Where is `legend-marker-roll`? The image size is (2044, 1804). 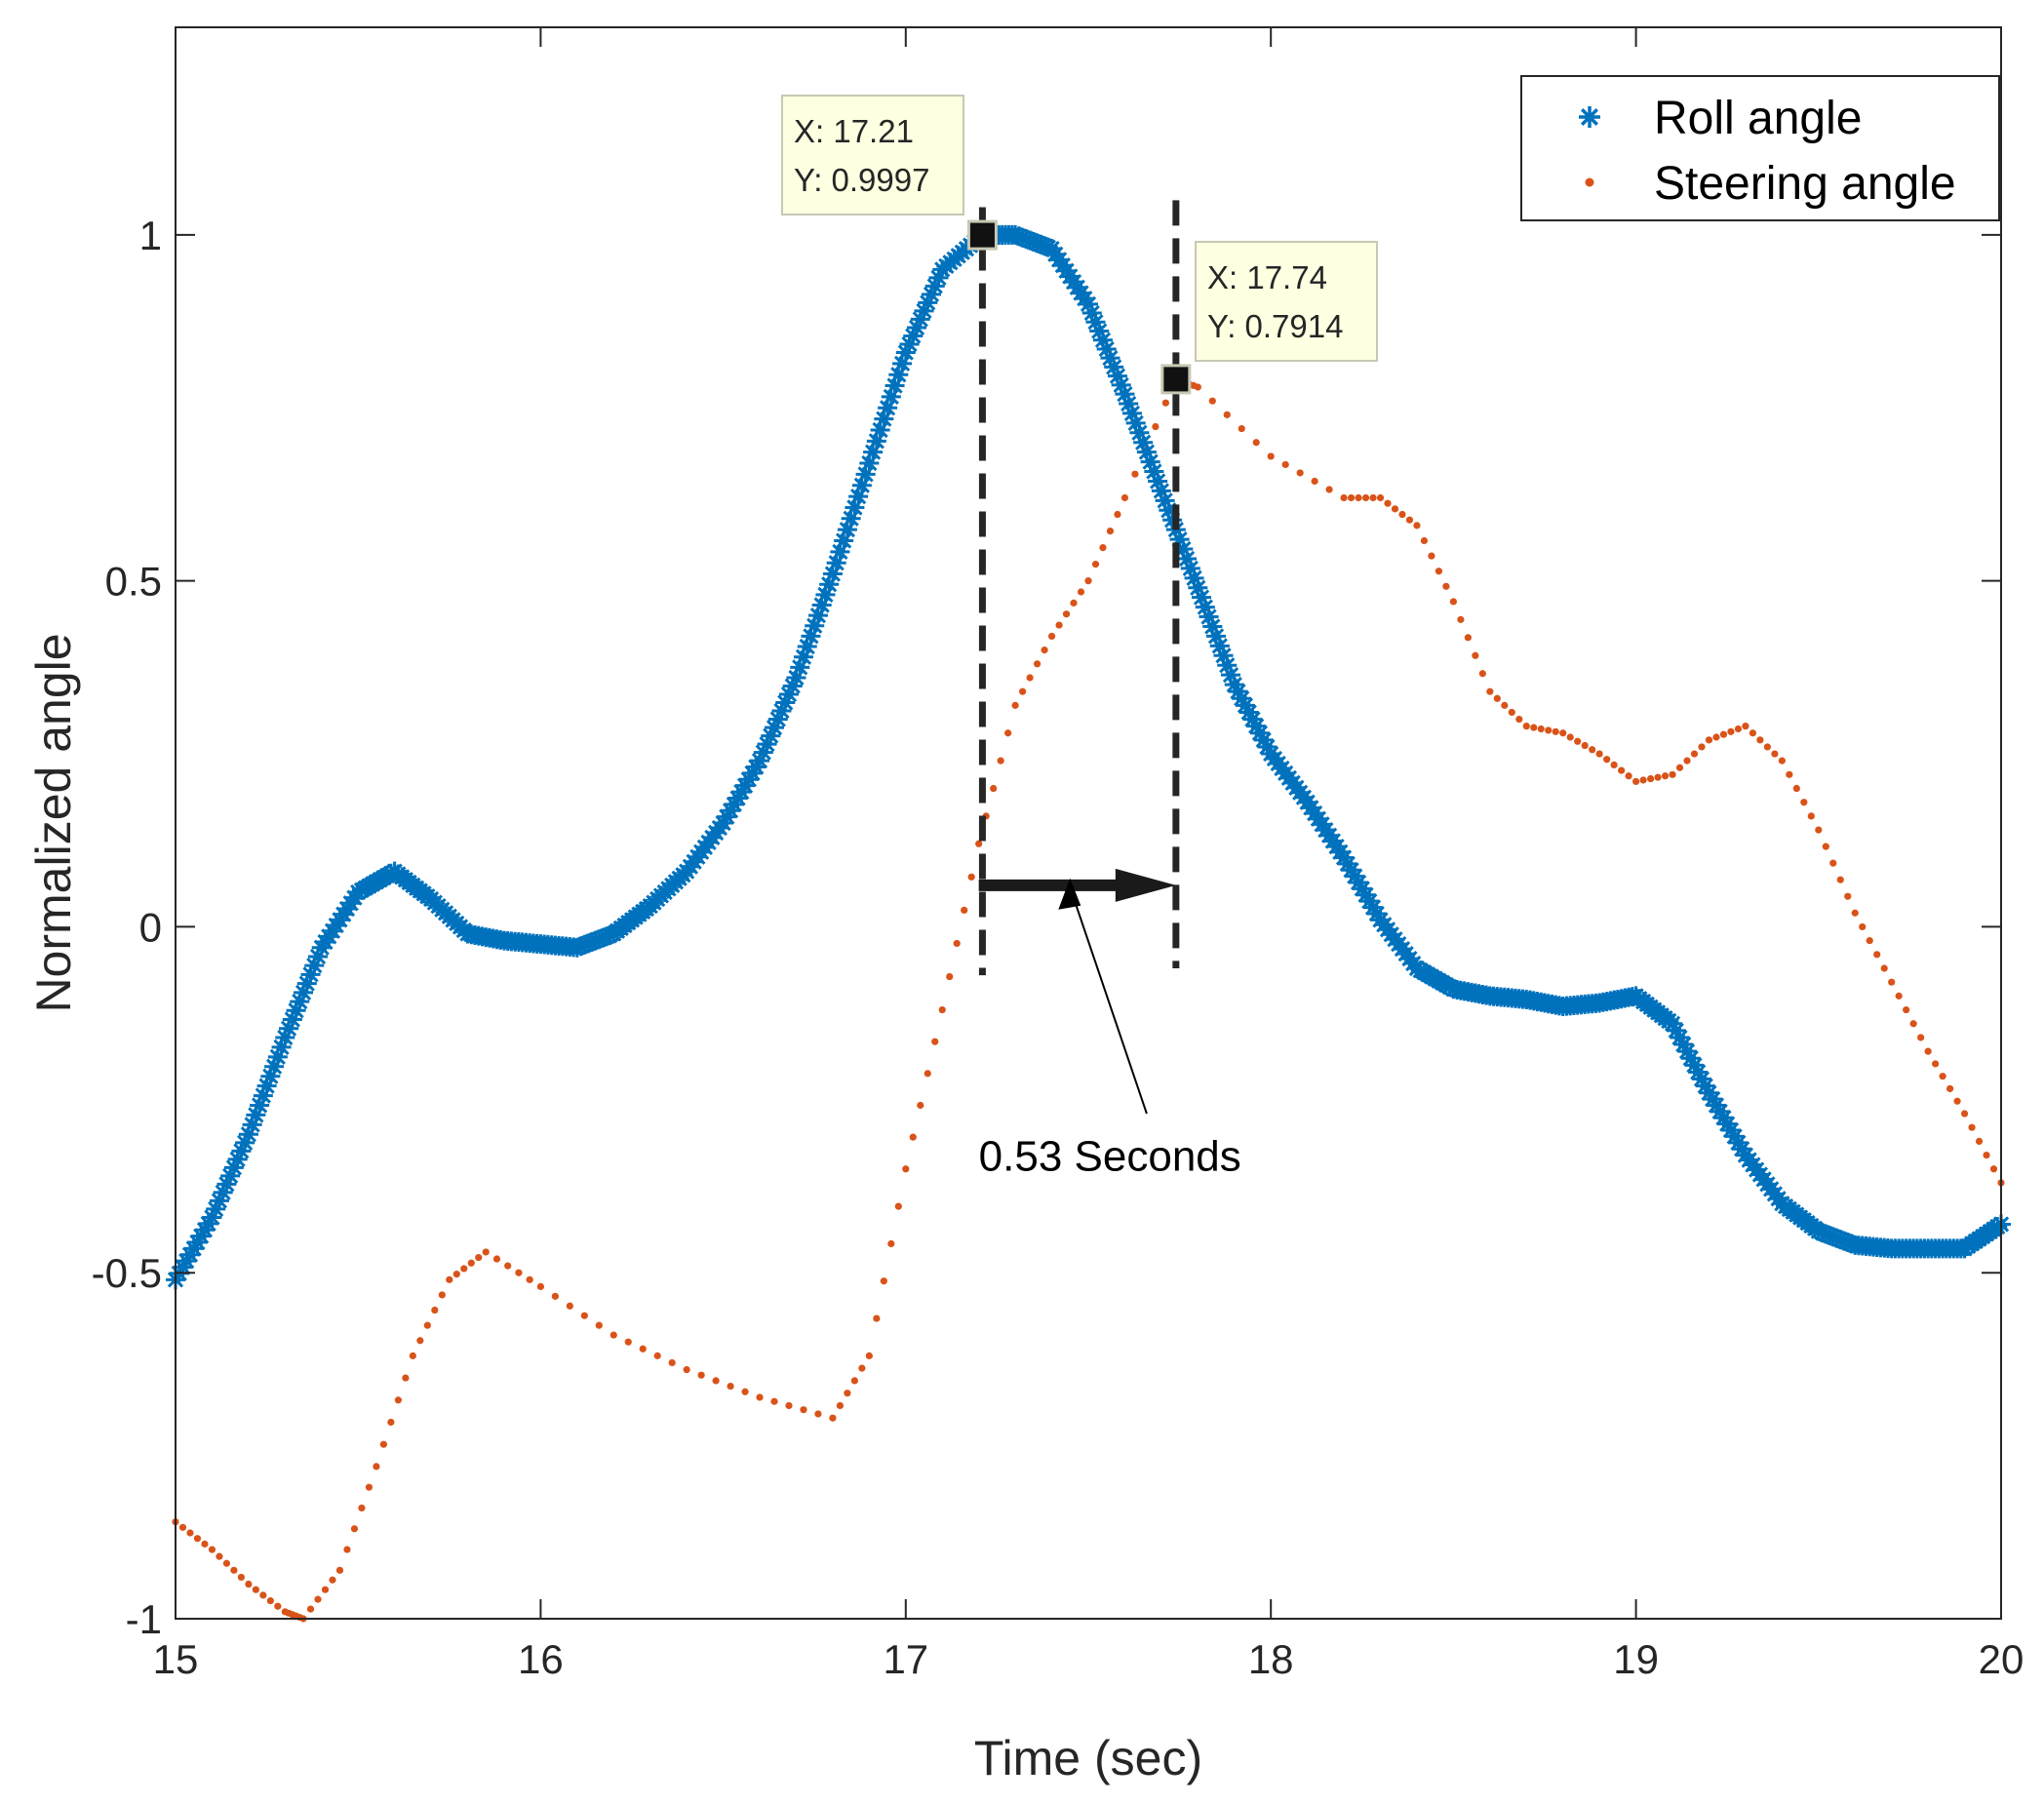
legend-marker-roll is located at coordinates (1589, 117).